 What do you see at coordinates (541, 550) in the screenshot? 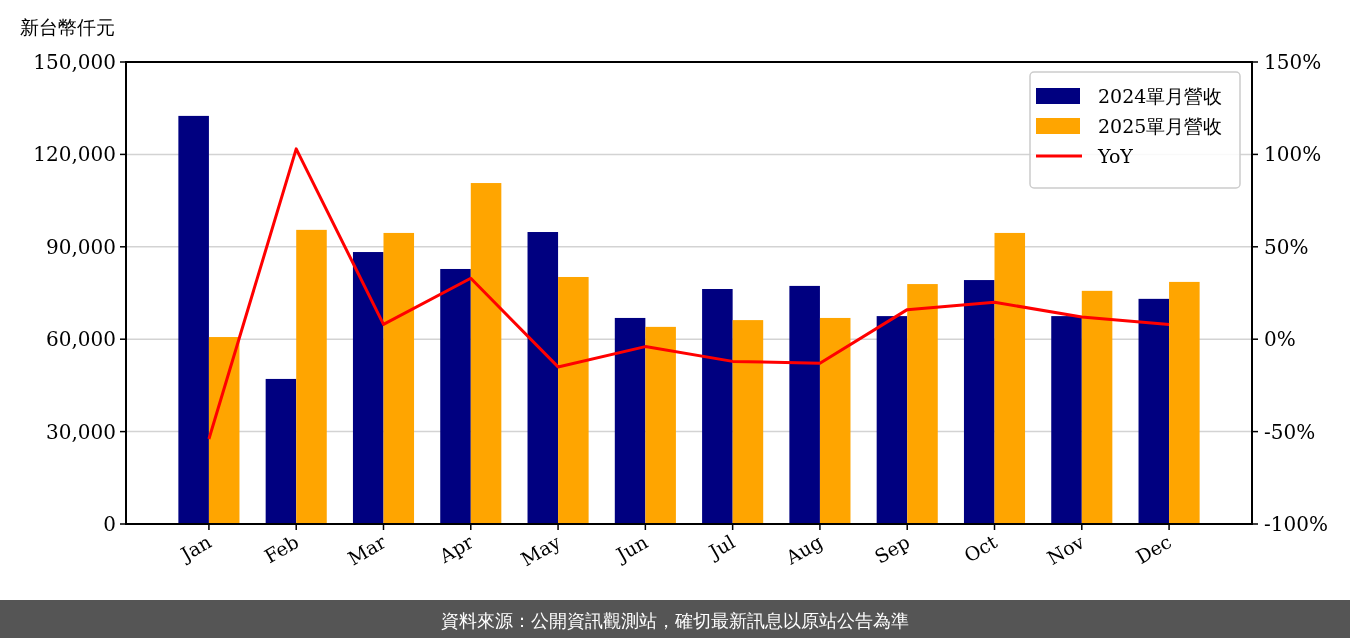
I see `x-tick-label: May` at bounding box center [541, 550].